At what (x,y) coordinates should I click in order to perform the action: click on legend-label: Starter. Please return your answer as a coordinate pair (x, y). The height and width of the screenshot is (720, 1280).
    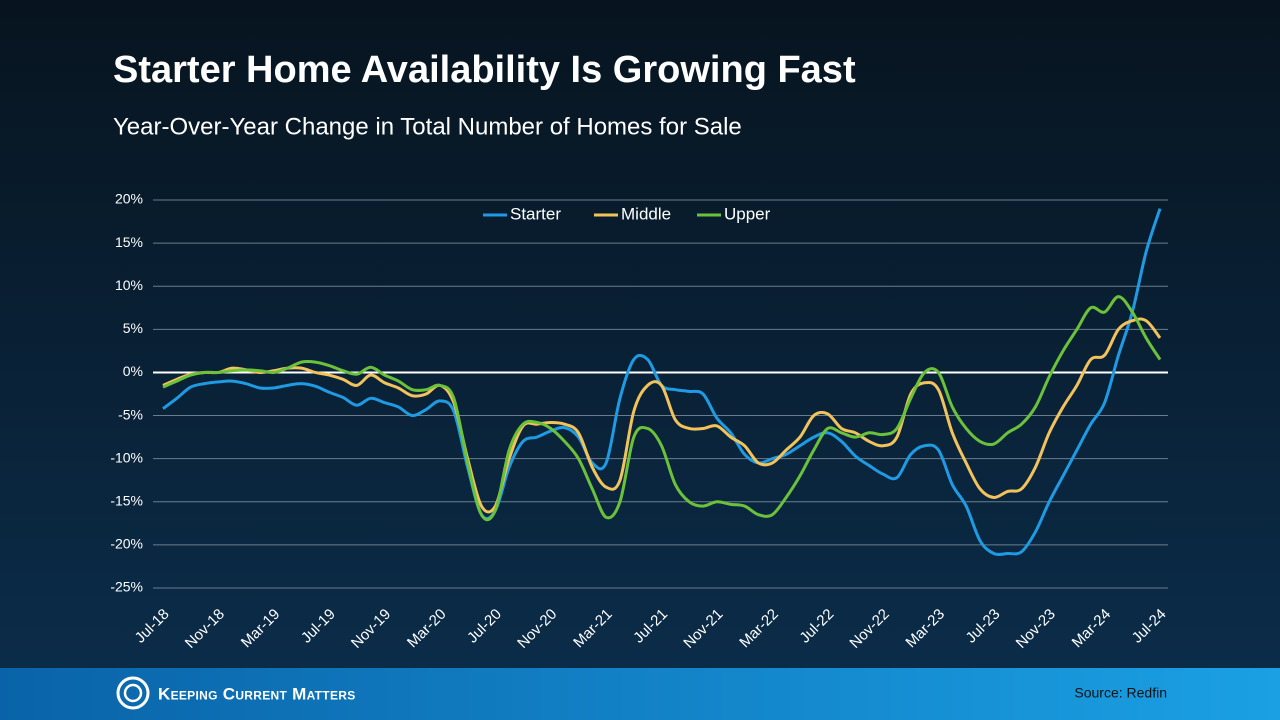
    Looking at the image, I should click on (535, 213).